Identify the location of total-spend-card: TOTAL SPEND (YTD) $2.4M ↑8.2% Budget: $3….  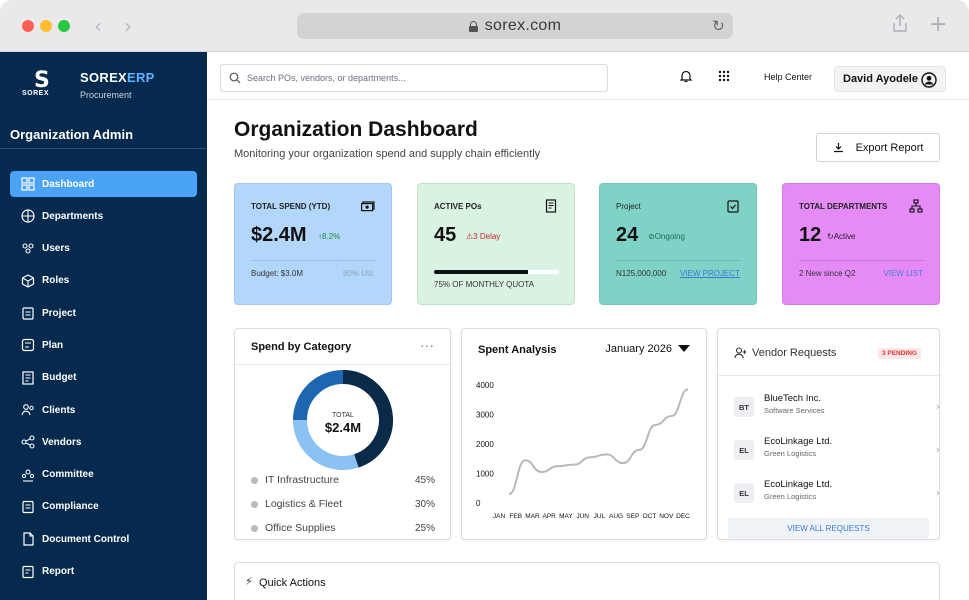
(313, 244).